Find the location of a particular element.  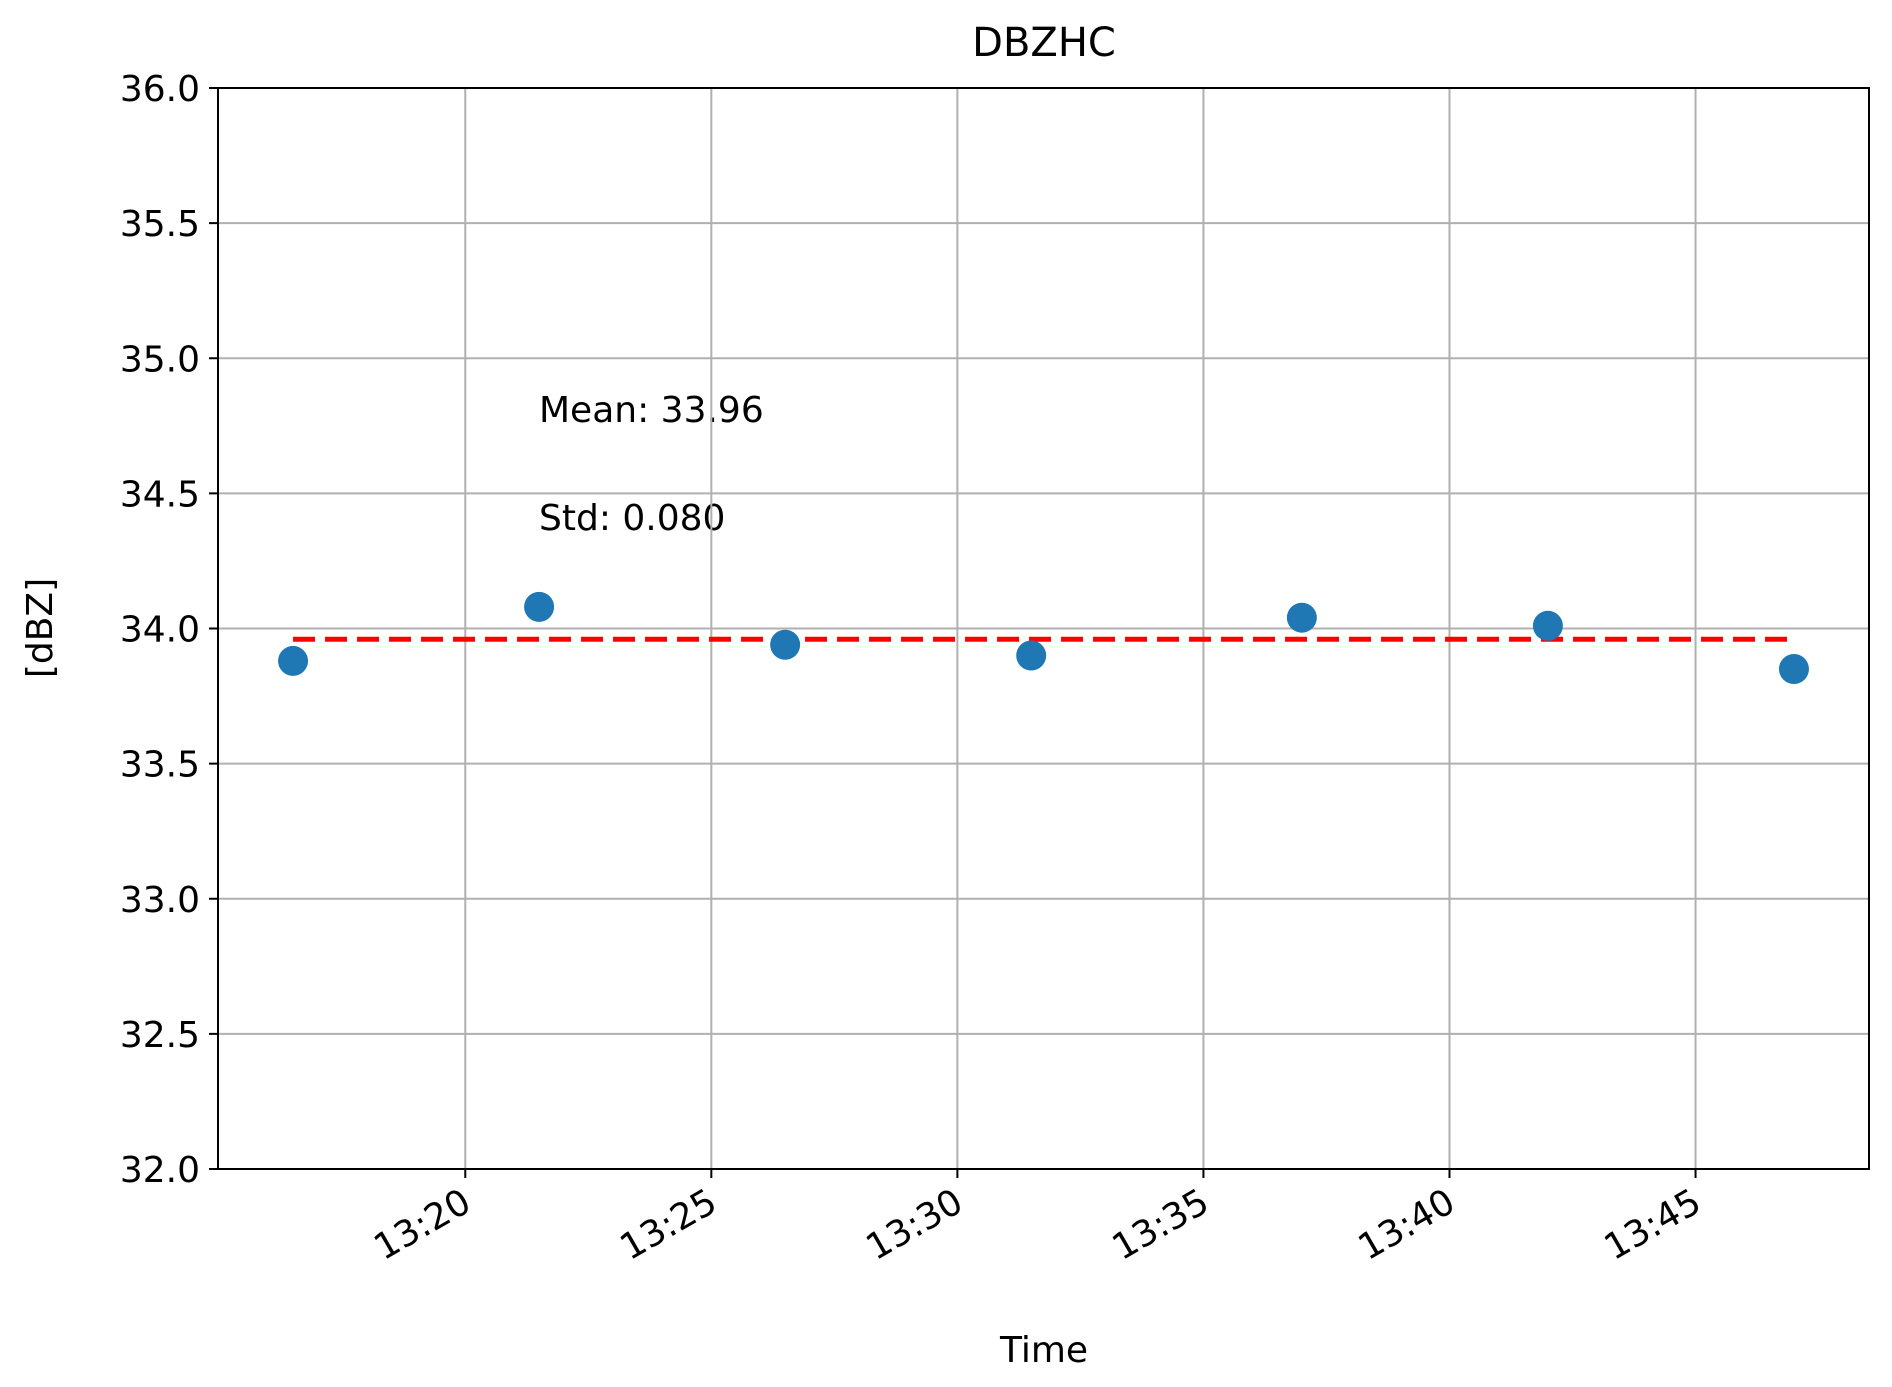

annotation: Std: 0.080 is located at coordinates (632, 518).